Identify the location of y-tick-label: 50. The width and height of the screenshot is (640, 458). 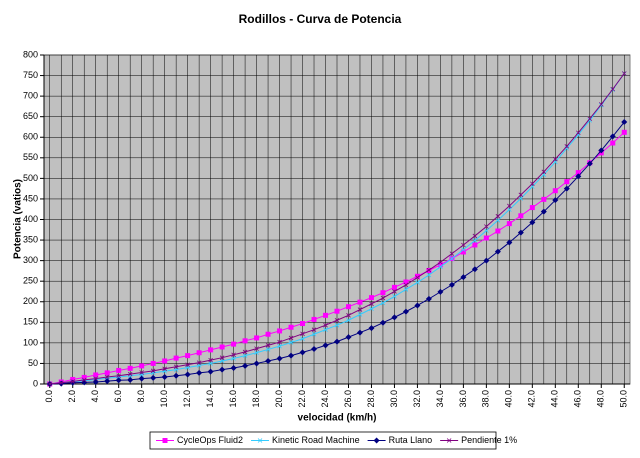
(33, 363).